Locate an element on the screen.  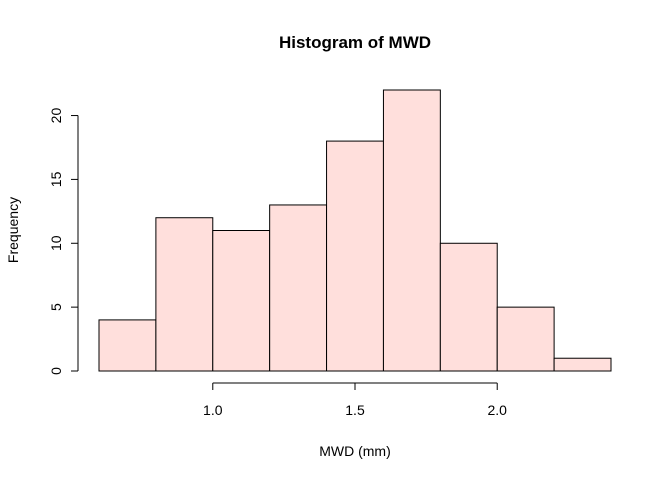
x-tick-label-2: 2.0 is located at coordinates (497, 410).